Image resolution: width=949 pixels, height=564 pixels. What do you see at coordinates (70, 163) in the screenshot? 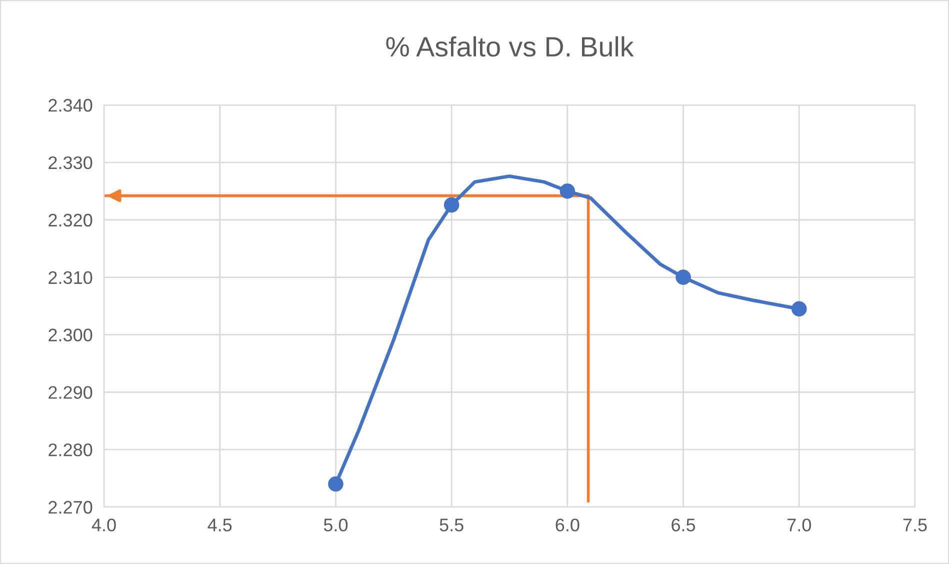
I see `y-tick-label: 2.330` at bounding box center [70, 163].